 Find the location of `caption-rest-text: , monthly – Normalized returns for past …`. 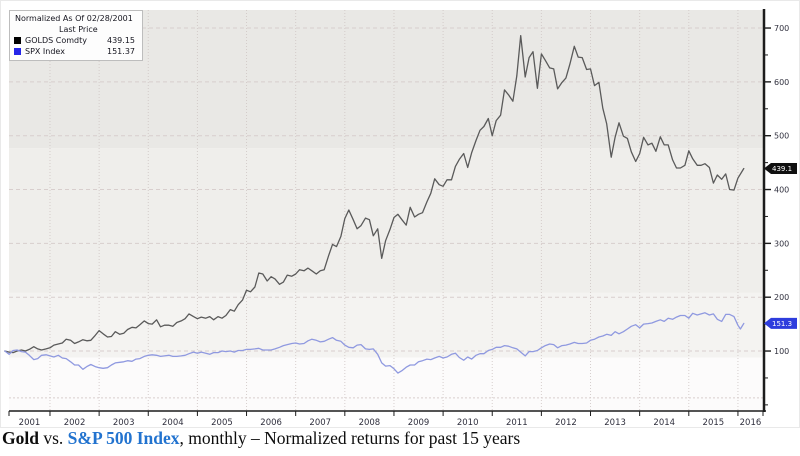

caption-rest-text: , monthly – Normalized returns for past … is located at coordinates (350, 438).